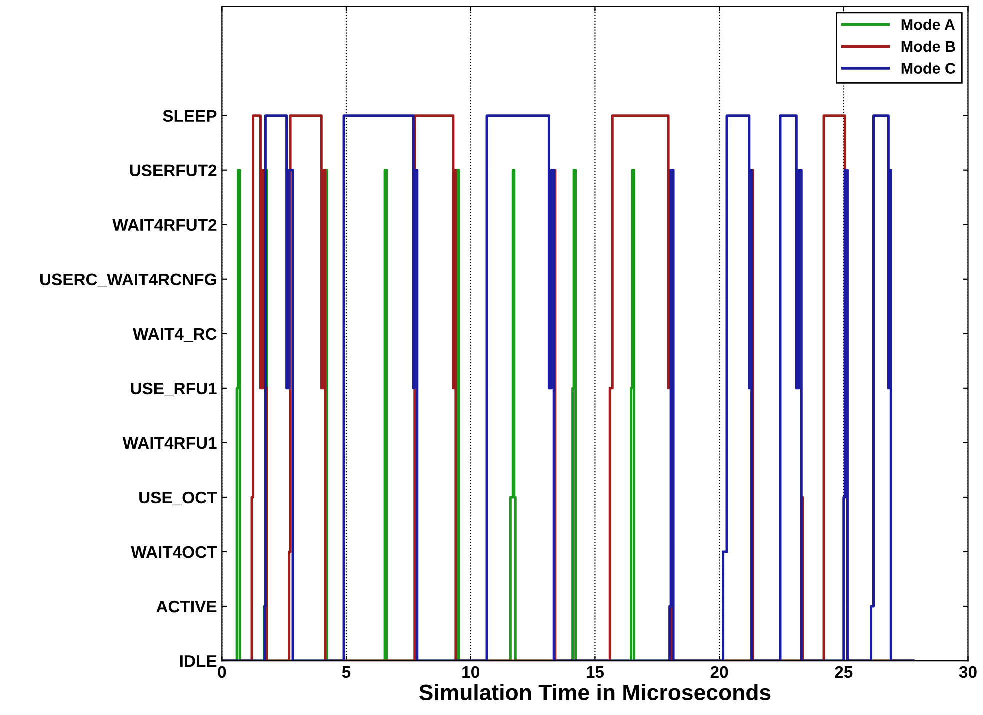 This screenshot has width=983, height=715. I want to click on category-label: USE_OCT, so click(179, 499).